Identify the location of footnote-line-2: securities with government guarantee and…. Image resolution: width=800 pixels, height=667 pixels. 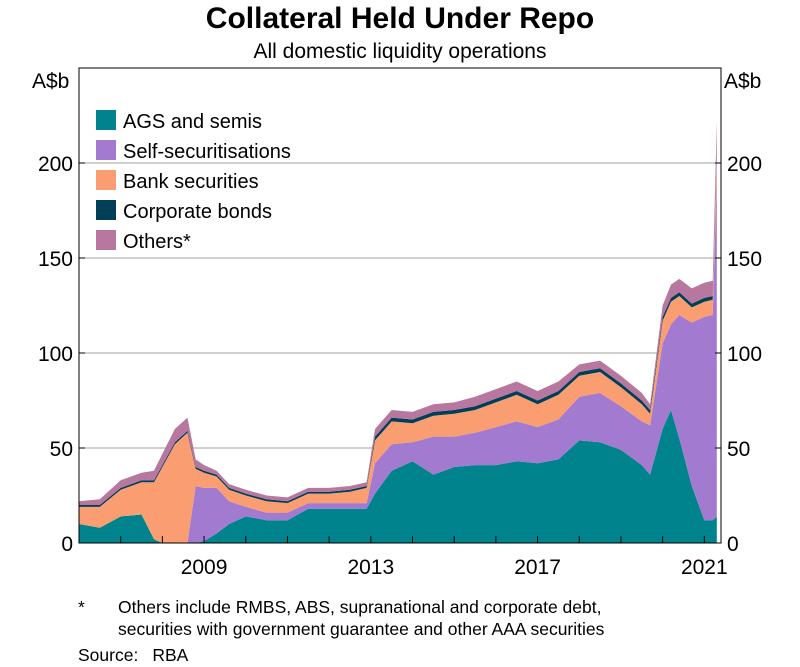
(361, 629).